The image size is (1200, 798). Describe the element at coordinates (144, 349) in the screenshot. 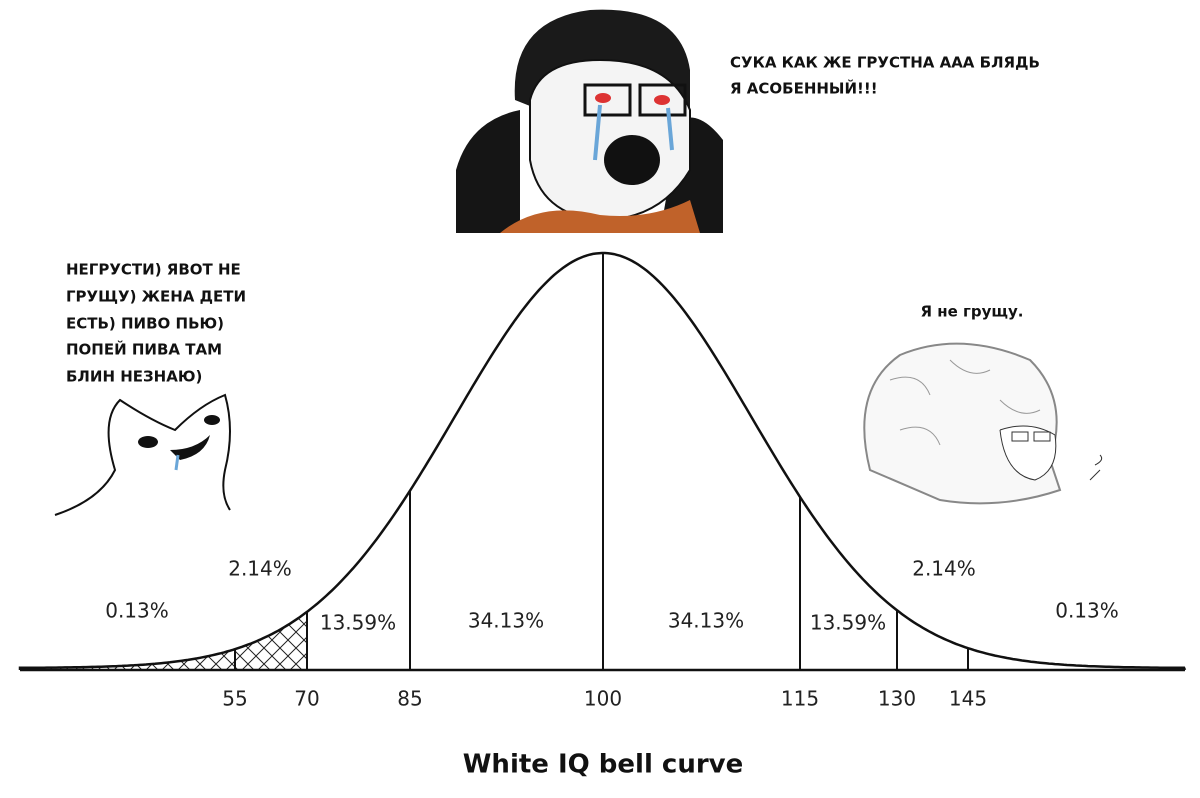

I see `speech-line: ПОПЕЙ ПИВА ТАМ` at that location.